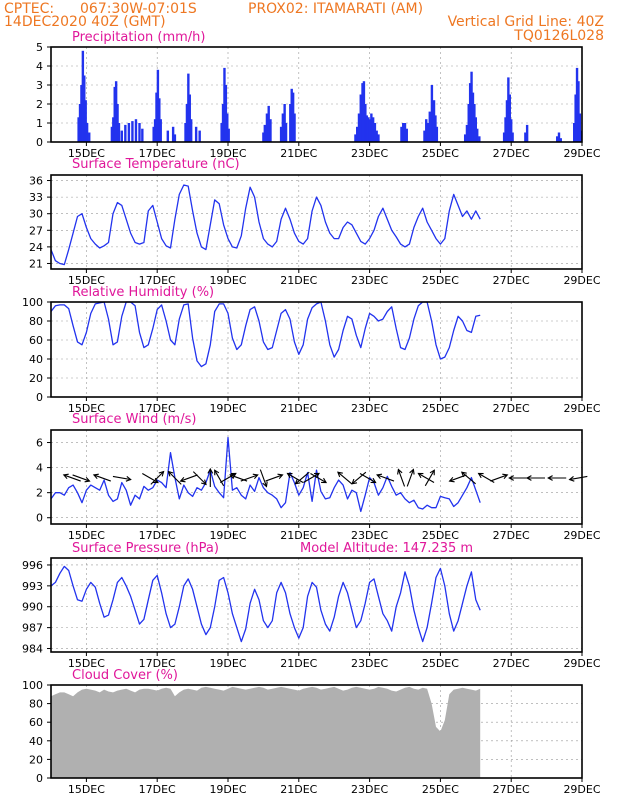 This screenshot has width=618, height=805. I want to click on temp-xtick-label: 17DEC, so click(157, 280).